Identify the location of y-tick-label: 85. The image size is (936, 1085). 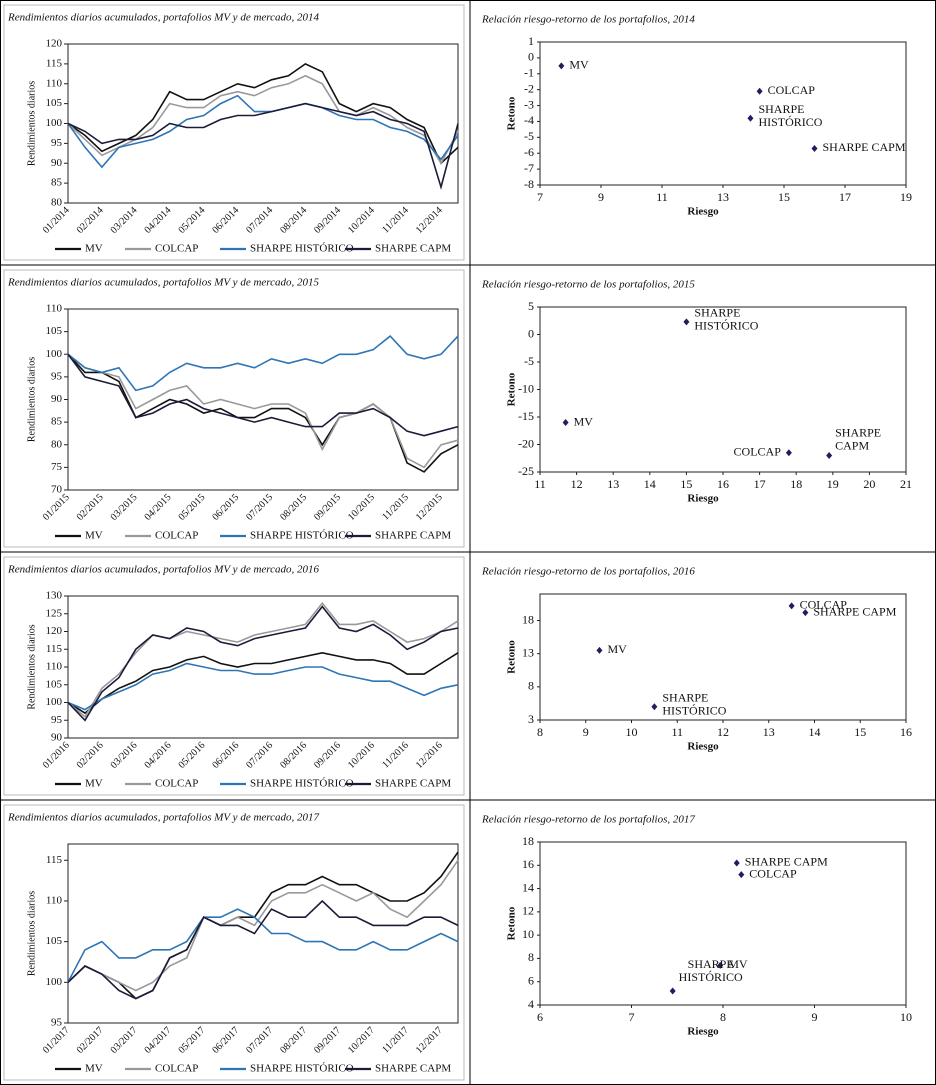
(57, 183).